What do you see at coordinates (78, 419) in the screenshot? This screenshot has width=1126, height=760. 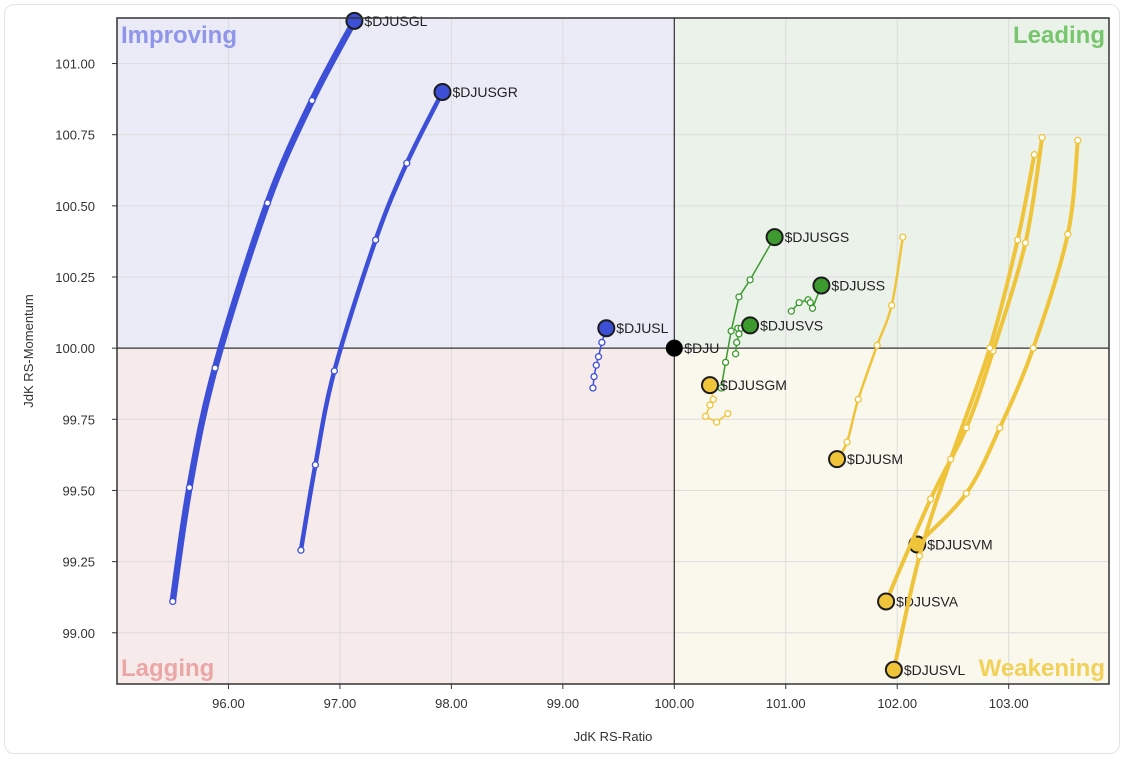 I see `y-tick-label: 99.75` at bounding box center [78, 419].